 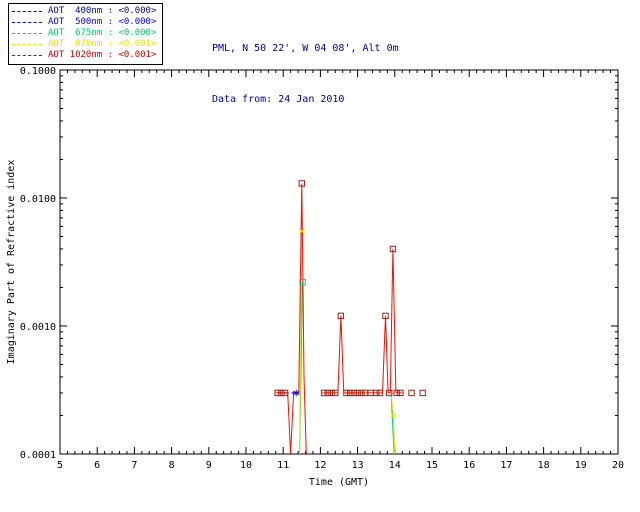 I want to click on header-date: Data from: 24 Jan 2010, so click(x=278, y=99).